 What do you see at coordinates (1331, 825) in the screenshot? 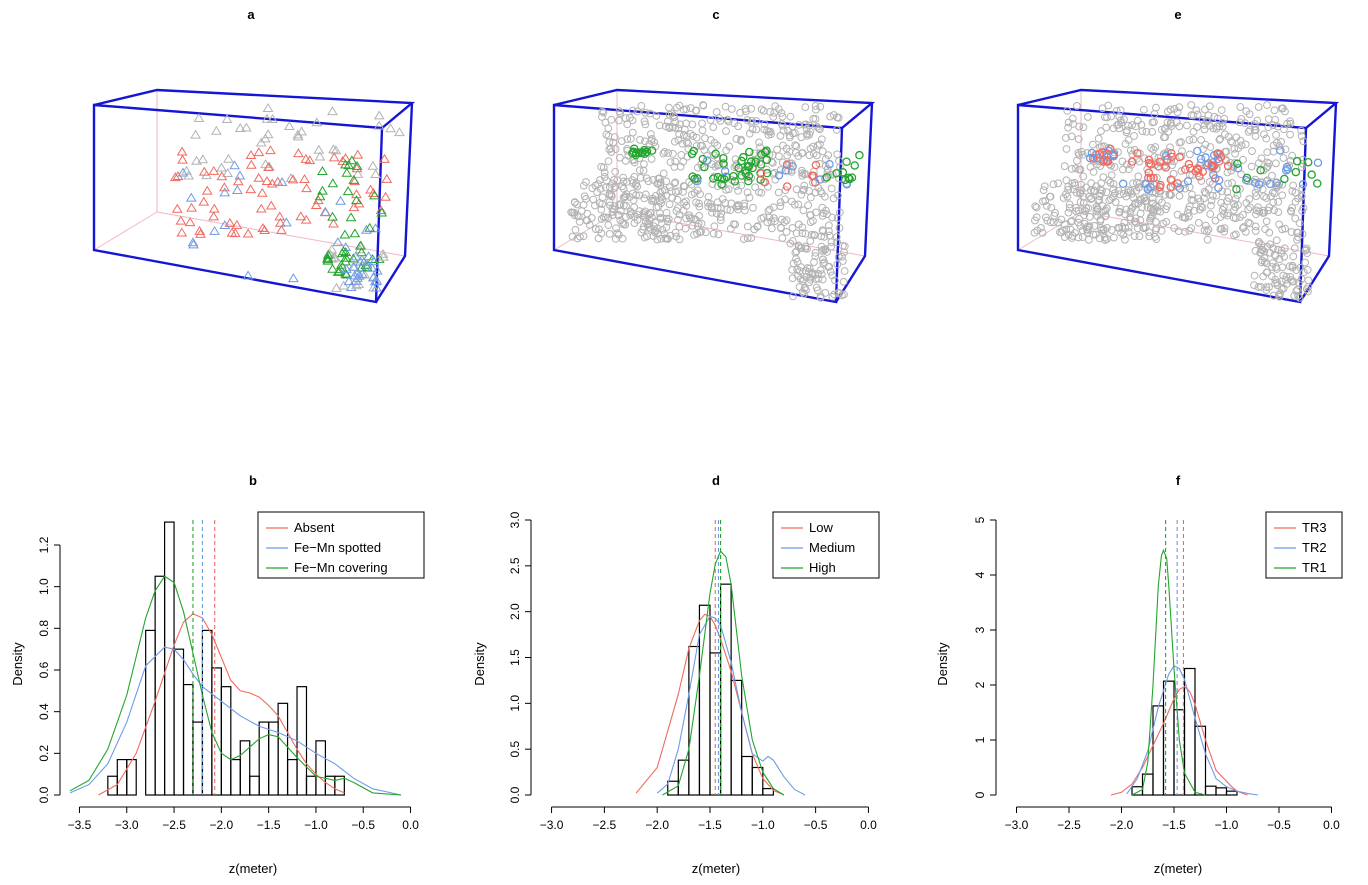
I see `x-tick-label: 0.0` at bounding box center [1331, 825].